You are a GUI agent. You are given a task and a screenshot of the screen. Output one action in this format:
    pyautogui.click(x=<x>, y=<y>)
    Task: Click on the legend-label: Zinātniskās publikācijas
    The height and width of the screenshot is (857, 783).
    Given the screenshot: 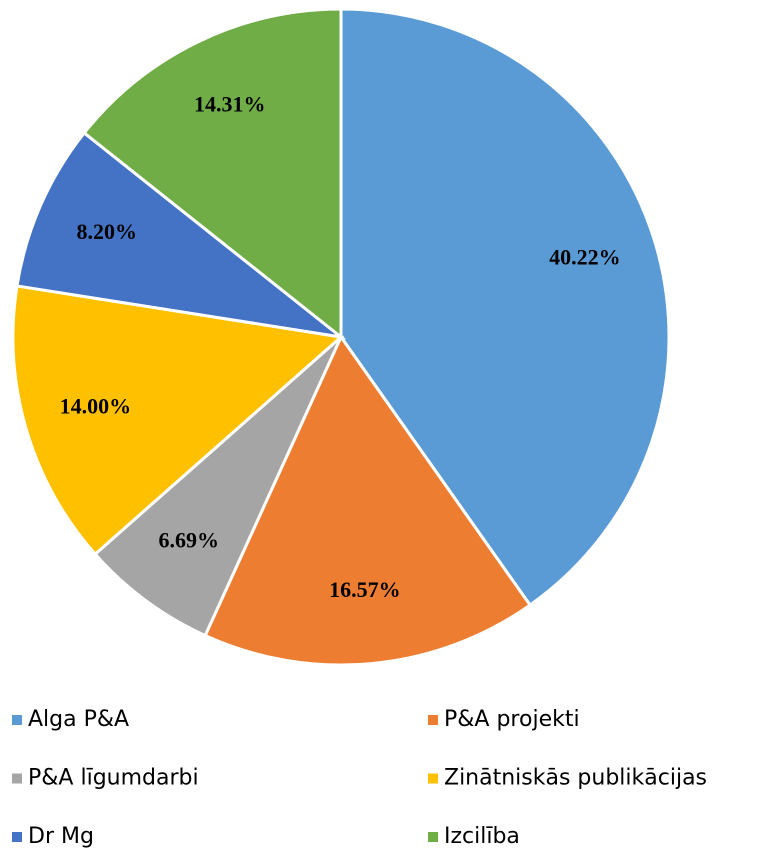 What is the action you would take?
    pyautogui.click(x=575, y=778)
    